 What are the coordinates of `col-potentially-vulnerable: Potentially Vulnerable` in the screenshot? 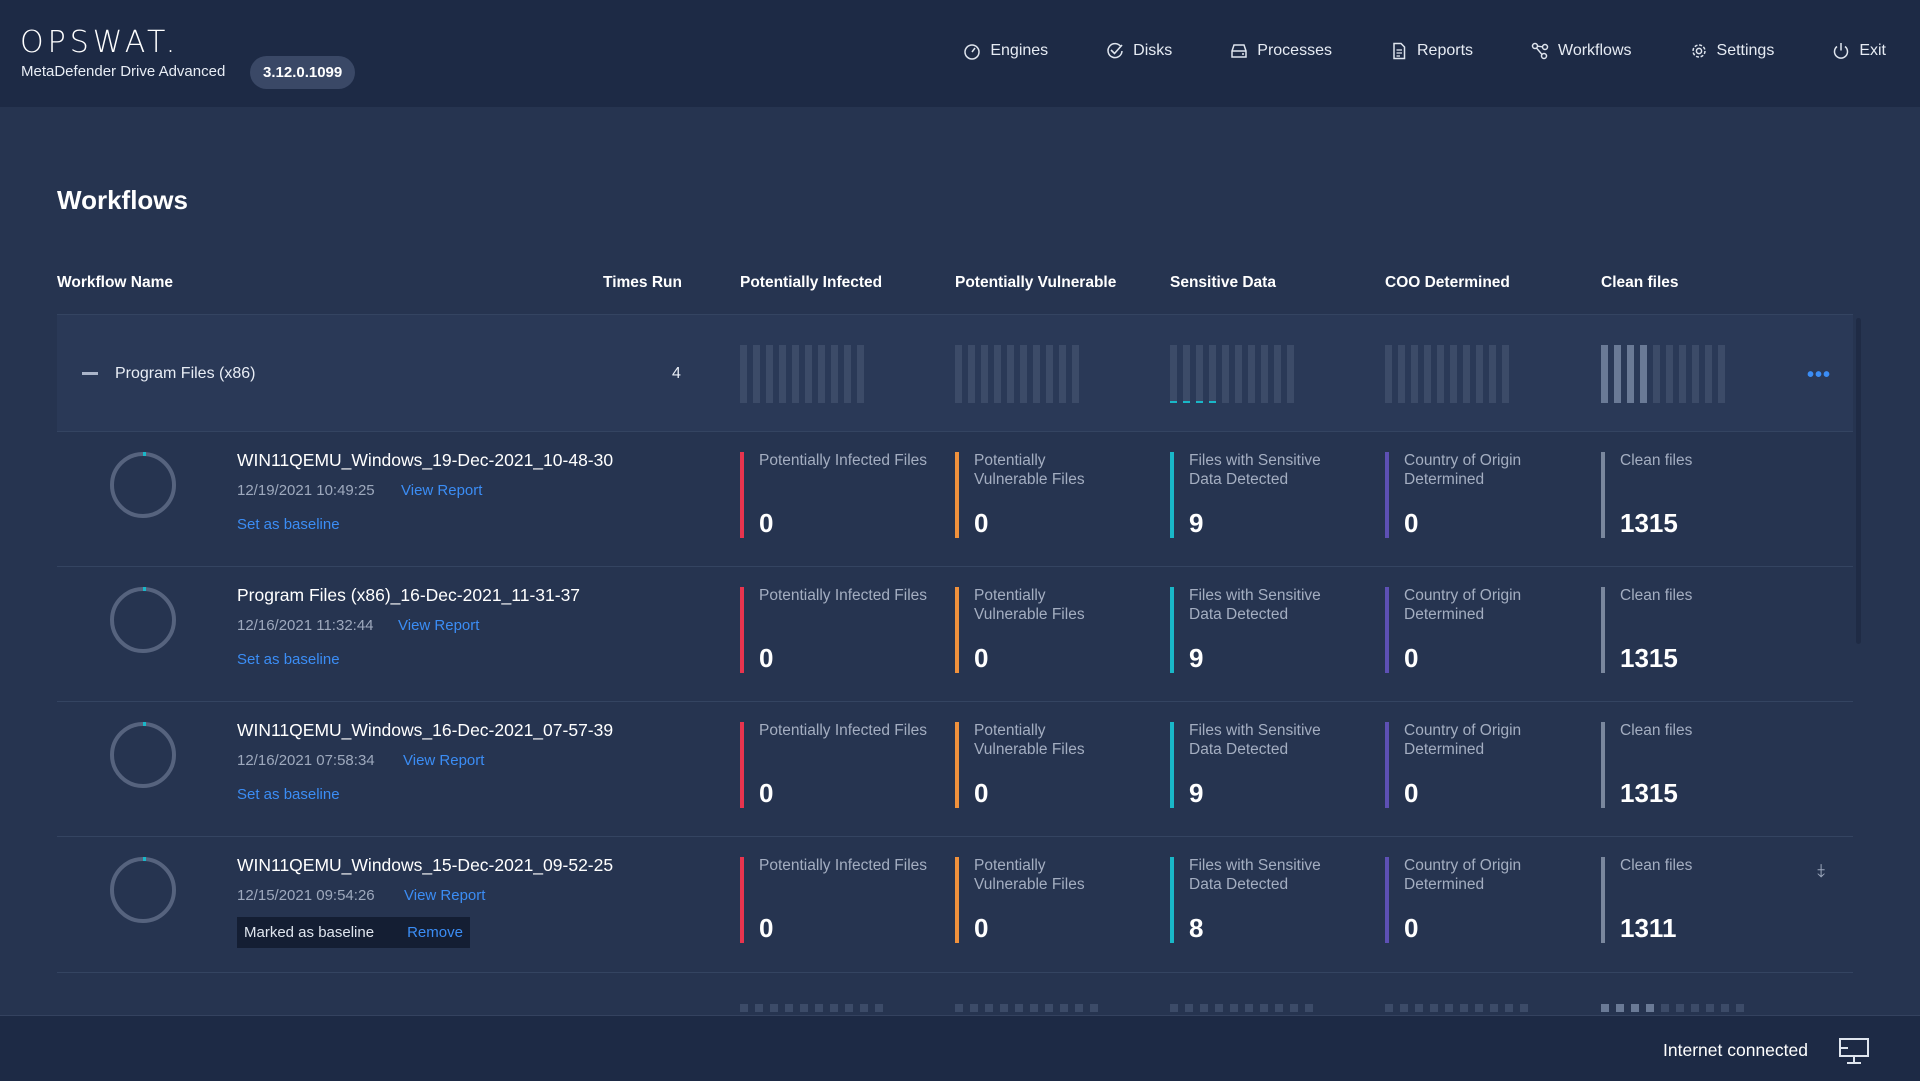 It's located at (1036, 282).